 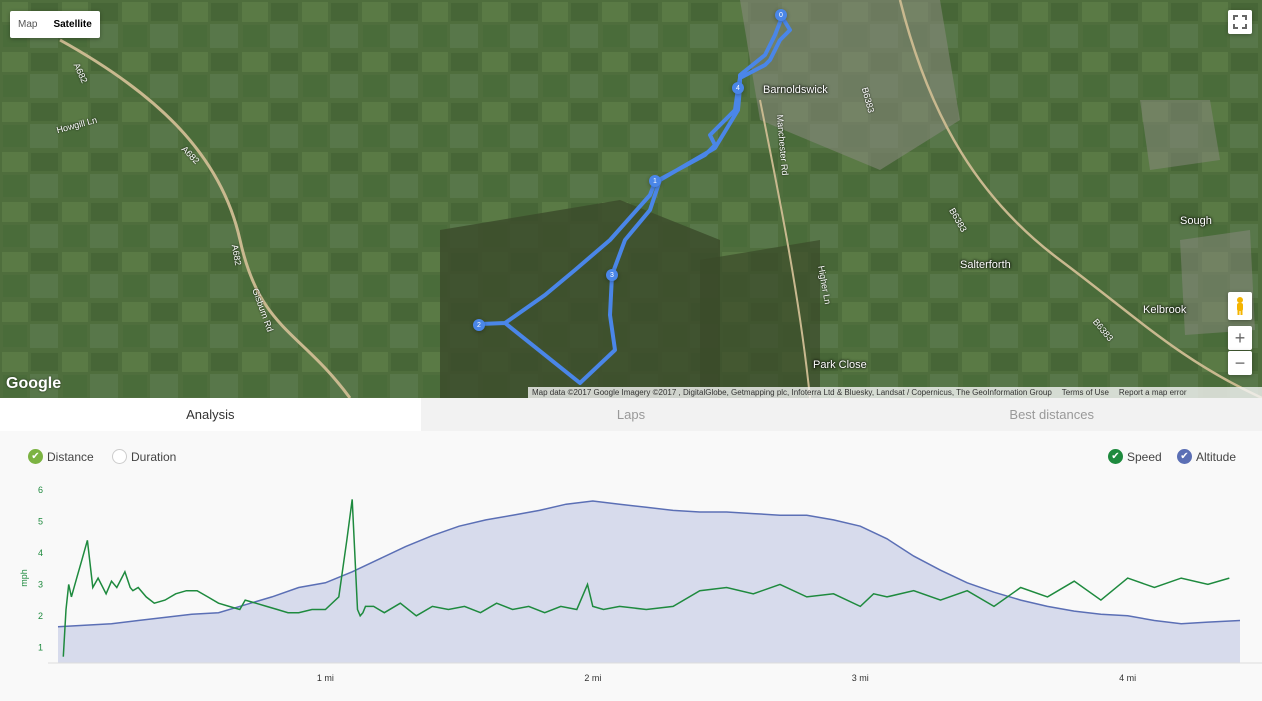 I want to click on tab-analysis: Analysis, so click(x=210, y=414).